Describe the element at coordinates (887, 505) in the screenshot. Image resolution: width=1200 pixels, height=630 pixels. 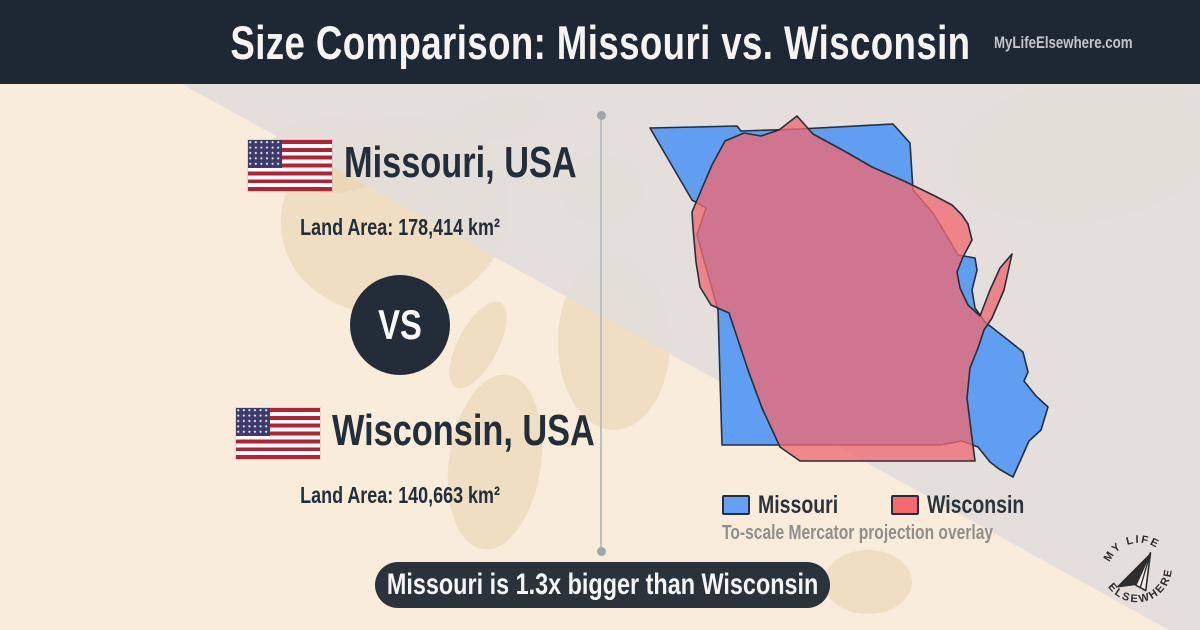
I see `map-legend: Missouri Wisconsin` at that location.